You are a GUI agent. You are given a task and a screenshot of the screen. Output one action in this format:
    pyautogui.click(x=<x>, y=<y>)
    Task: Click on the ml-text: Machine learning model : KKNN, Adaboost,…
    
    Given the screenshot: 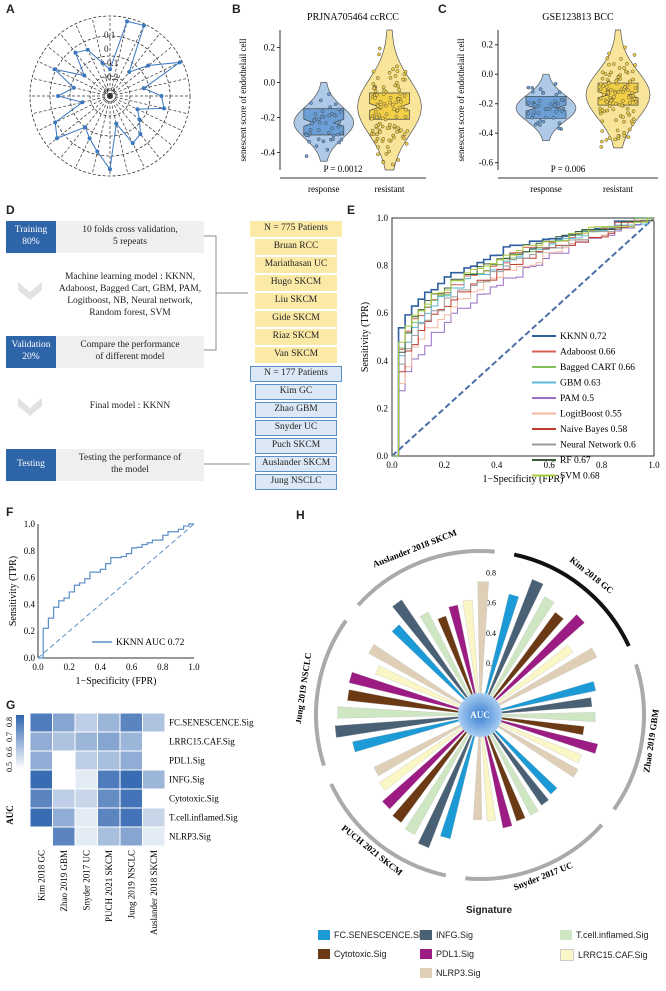 What is the action you would take?
    pyautogui.click(x=130, y=295)
    